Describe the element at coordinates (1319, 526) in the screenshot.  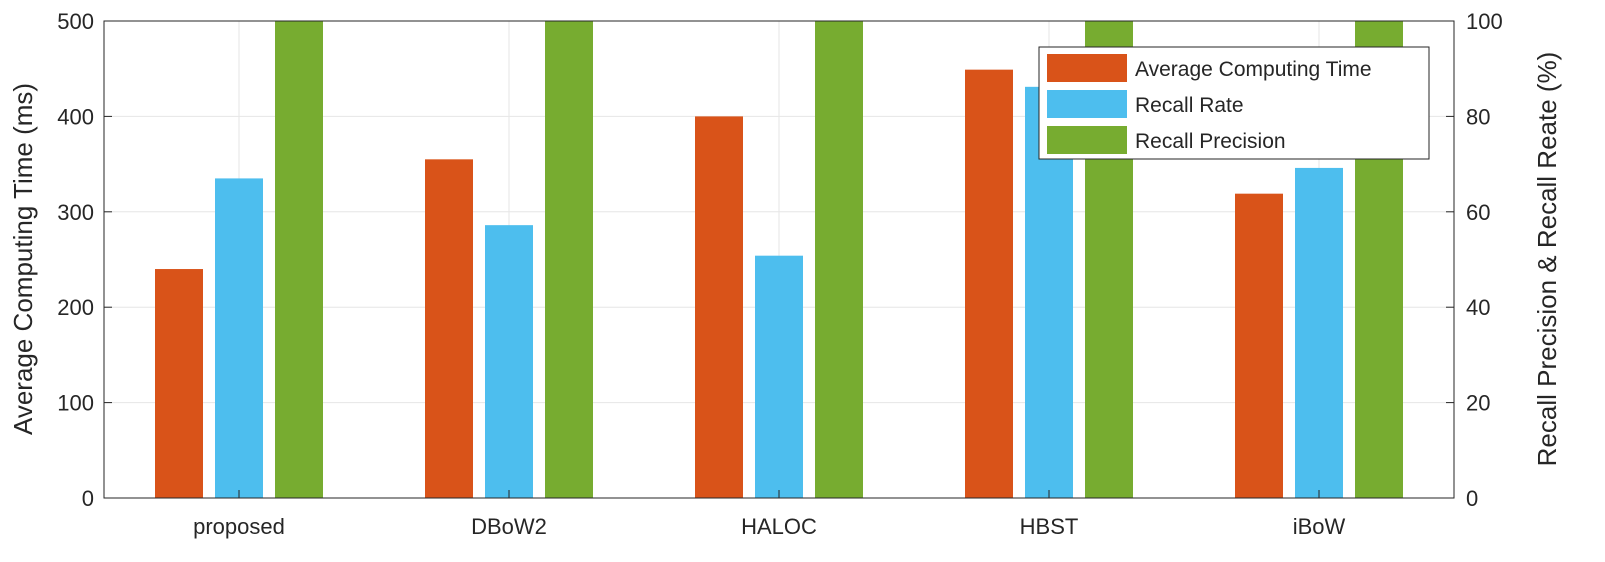
I see `x-tick-label: iBoW` at that location.